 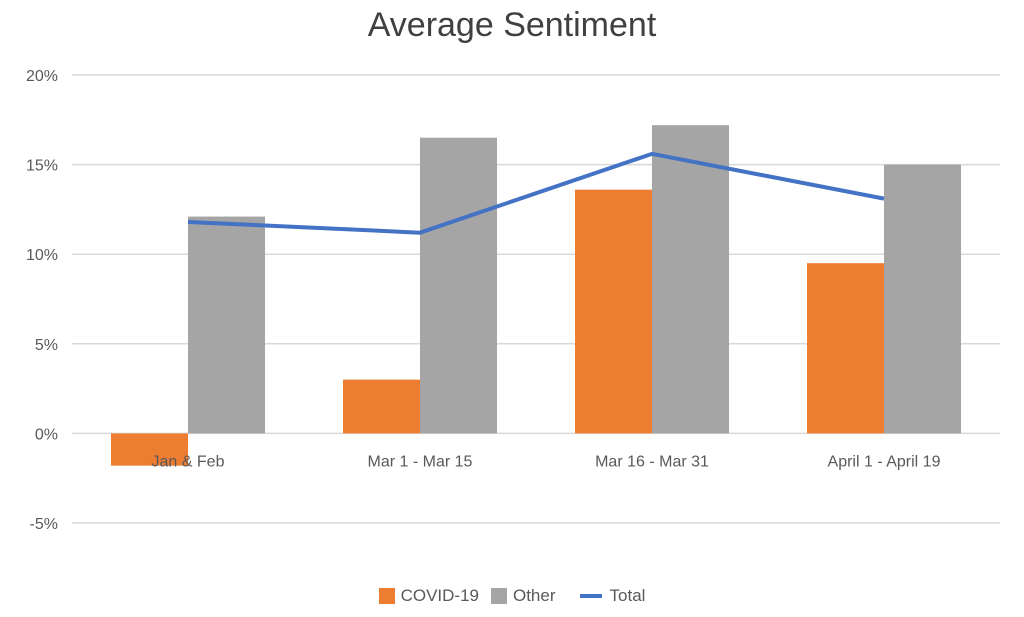 I want to click on total-line-layer, so click(x=536, y=193).